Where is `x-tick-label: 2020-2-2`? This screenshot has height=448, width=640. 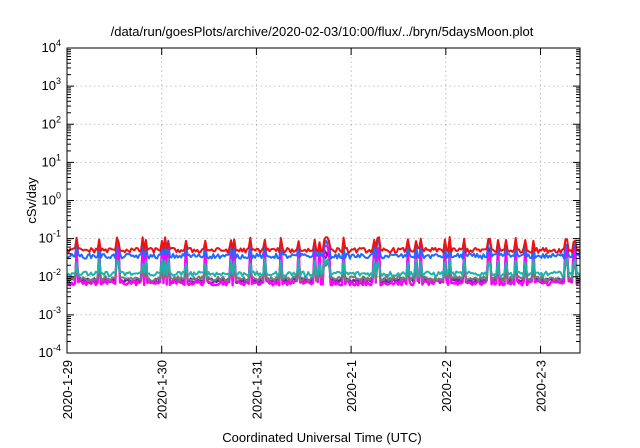 x-tick-label: 2020-2-2 is located at coordinates (446, 386).